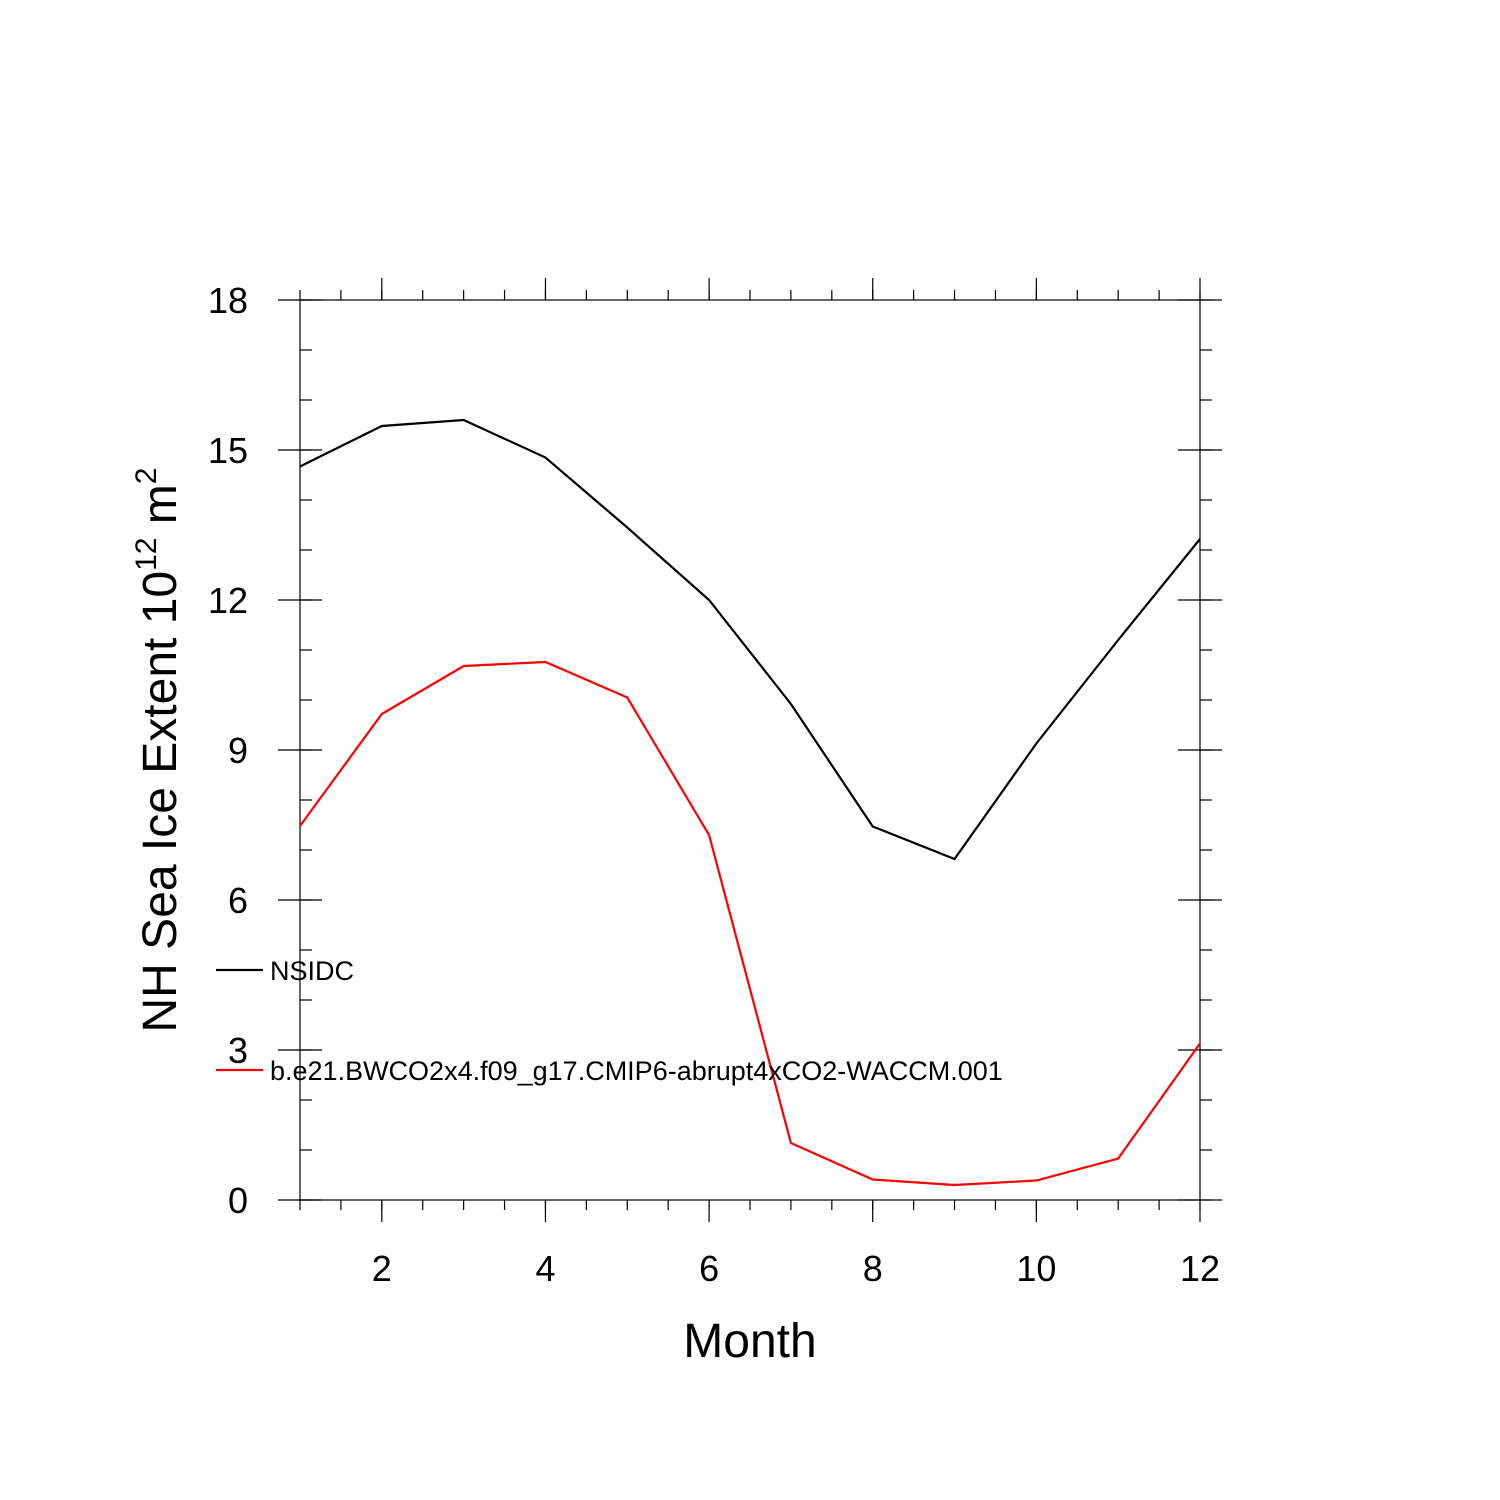 This screenshot has height=1500, width=1500. I want to click on legend-label: NSIDC, so click(312, 971).